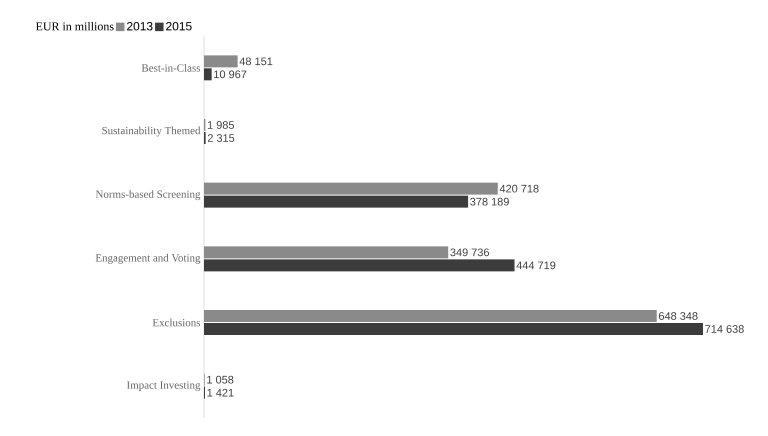 The width and height of the screenshot is (768, 436). I want to click on data-label: 714 638, so click(724, 329).